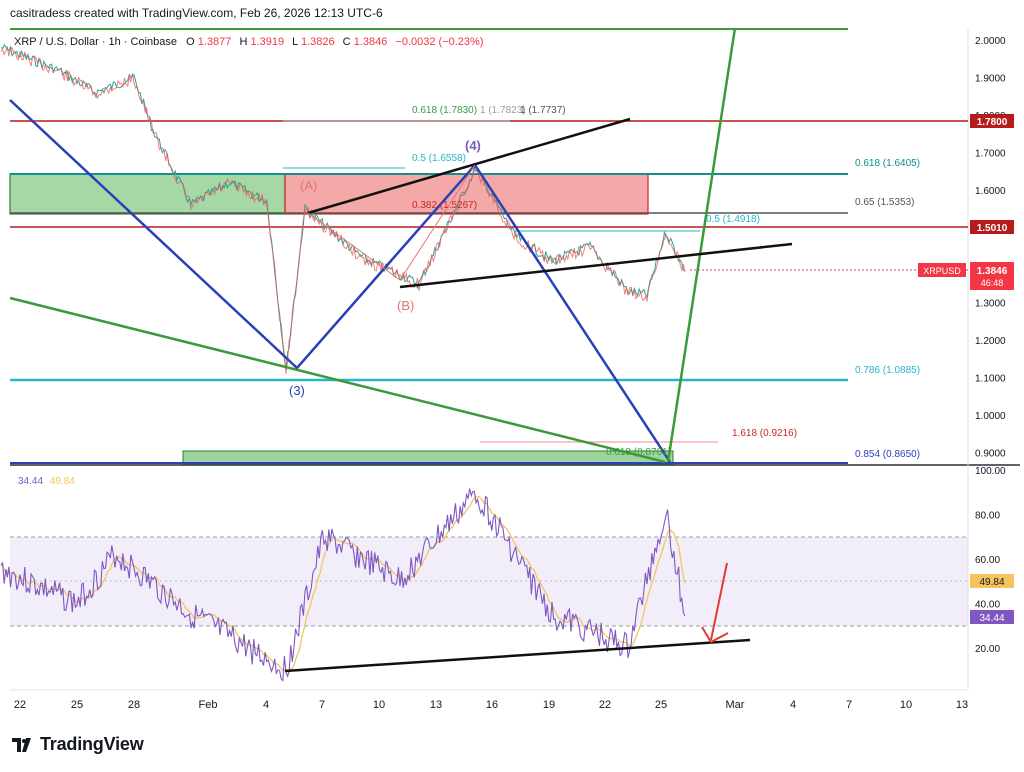 This screenshot has width=1024, height=772. I want to click on badge-price-bg, so click(992, 276).